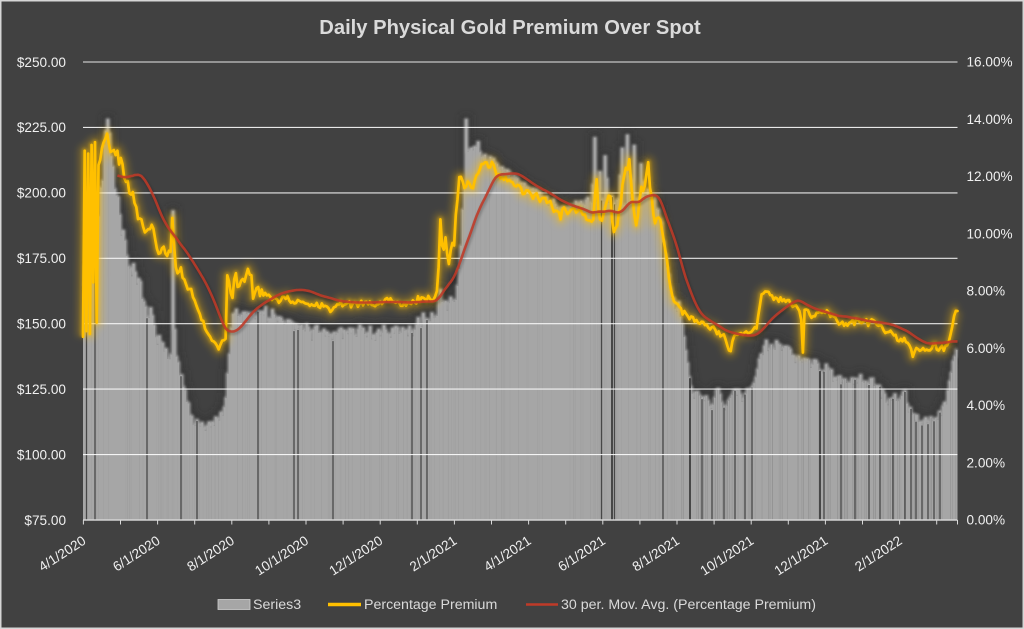 The height and width of the screenshot is (629, 1024). What do you see at coordinates (986, 405) in the screenshot?
I see `svg-text: 4.00%` at bounding box center [986, 405].